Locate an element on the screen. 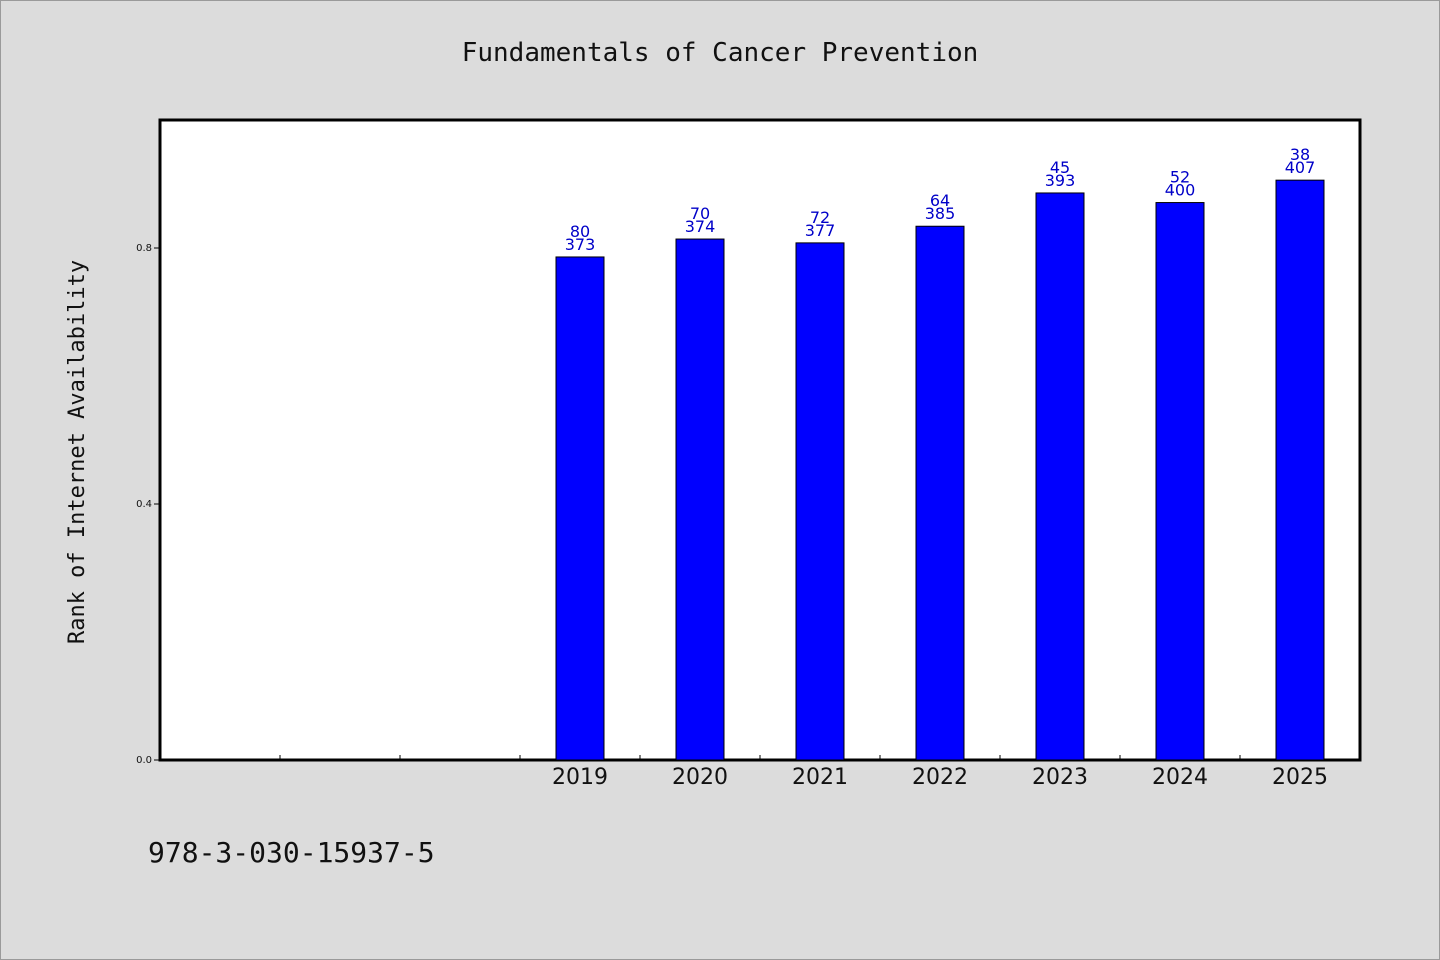 This screenshot has height=960, width=1440. x-tick-label: 2024 is located at coordinates (1180, 777).